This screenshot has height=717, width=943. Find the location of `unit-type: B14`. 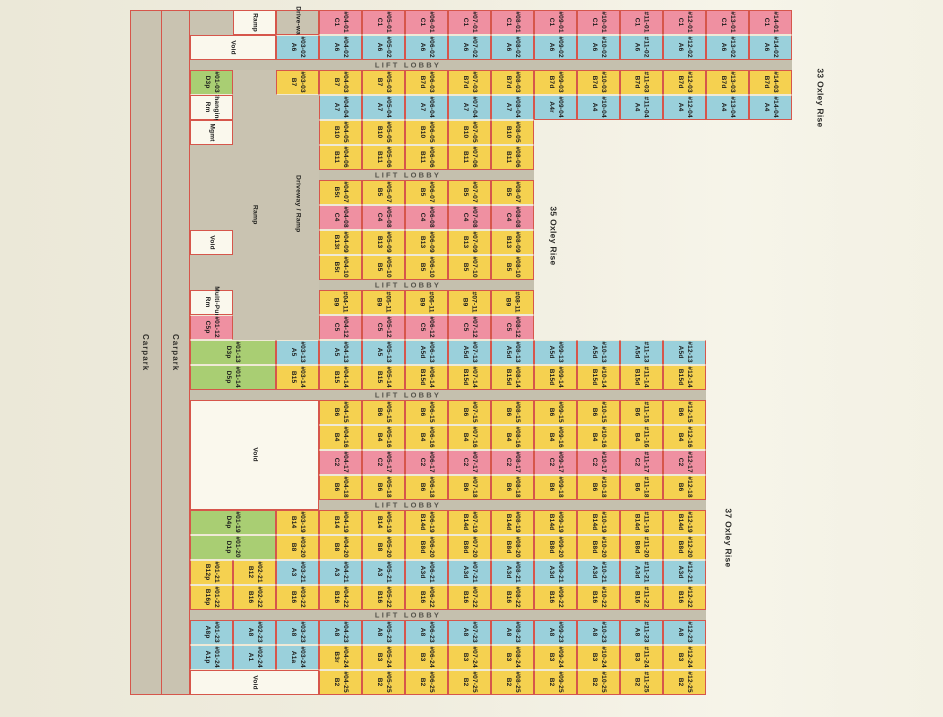

unit-type: B14 is located at coordinates (293, 522).